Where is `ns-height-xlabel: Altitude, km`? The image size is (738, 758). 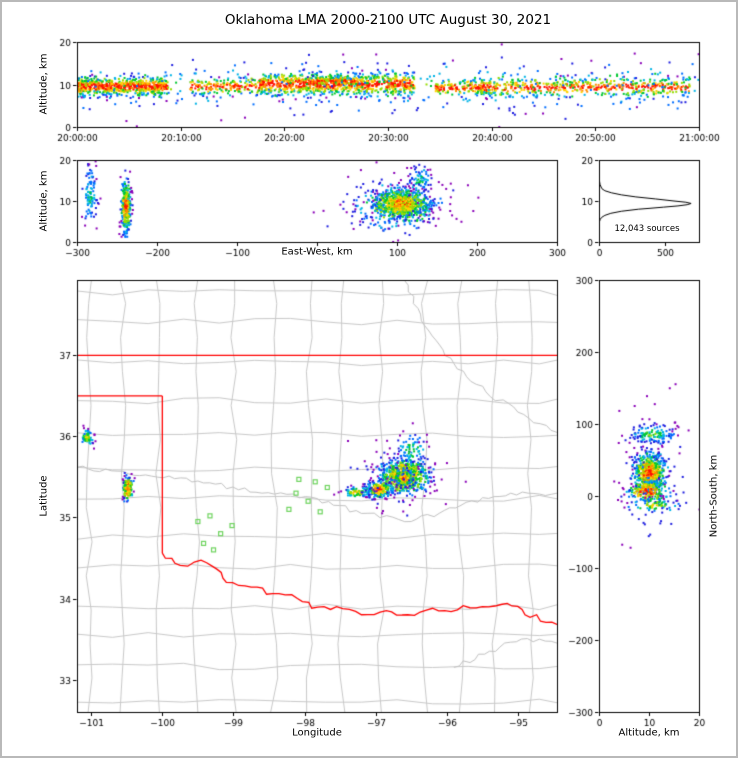 ns-height-xlabel: Altitude, km is located at coordinates (649, 733).